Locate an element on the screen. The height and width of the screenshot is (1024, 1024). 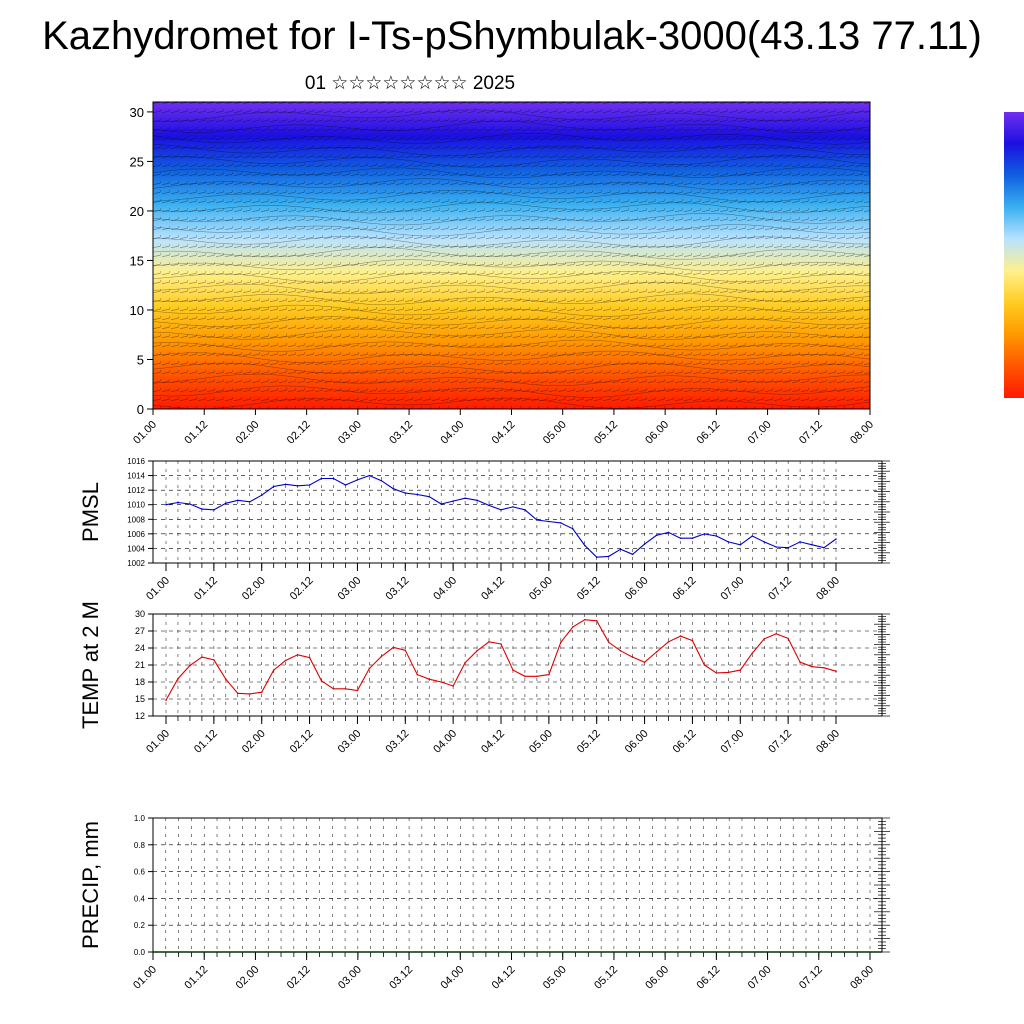
y-tick-label: 10 is located at coordinates (137, 310).